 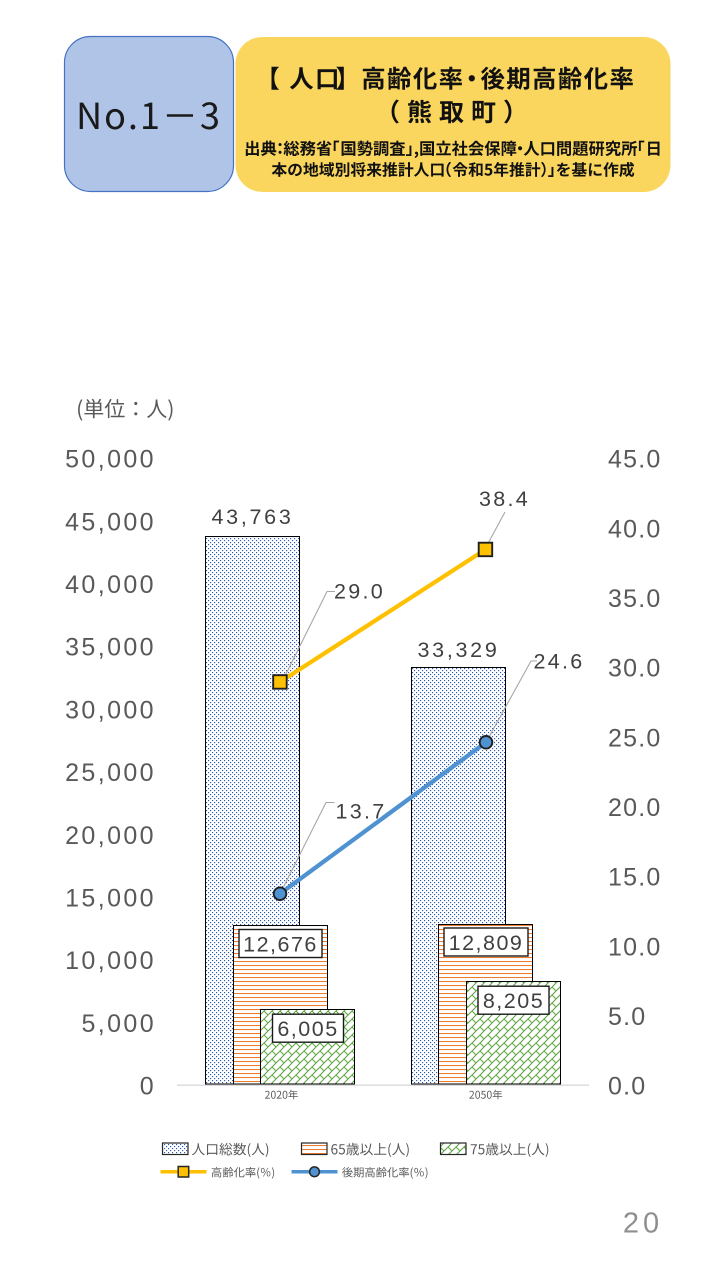 What do you see at coordinates (634, 738) in the screenshot?
I see `svg-text: 25.0` at bounding box center [634, 738].